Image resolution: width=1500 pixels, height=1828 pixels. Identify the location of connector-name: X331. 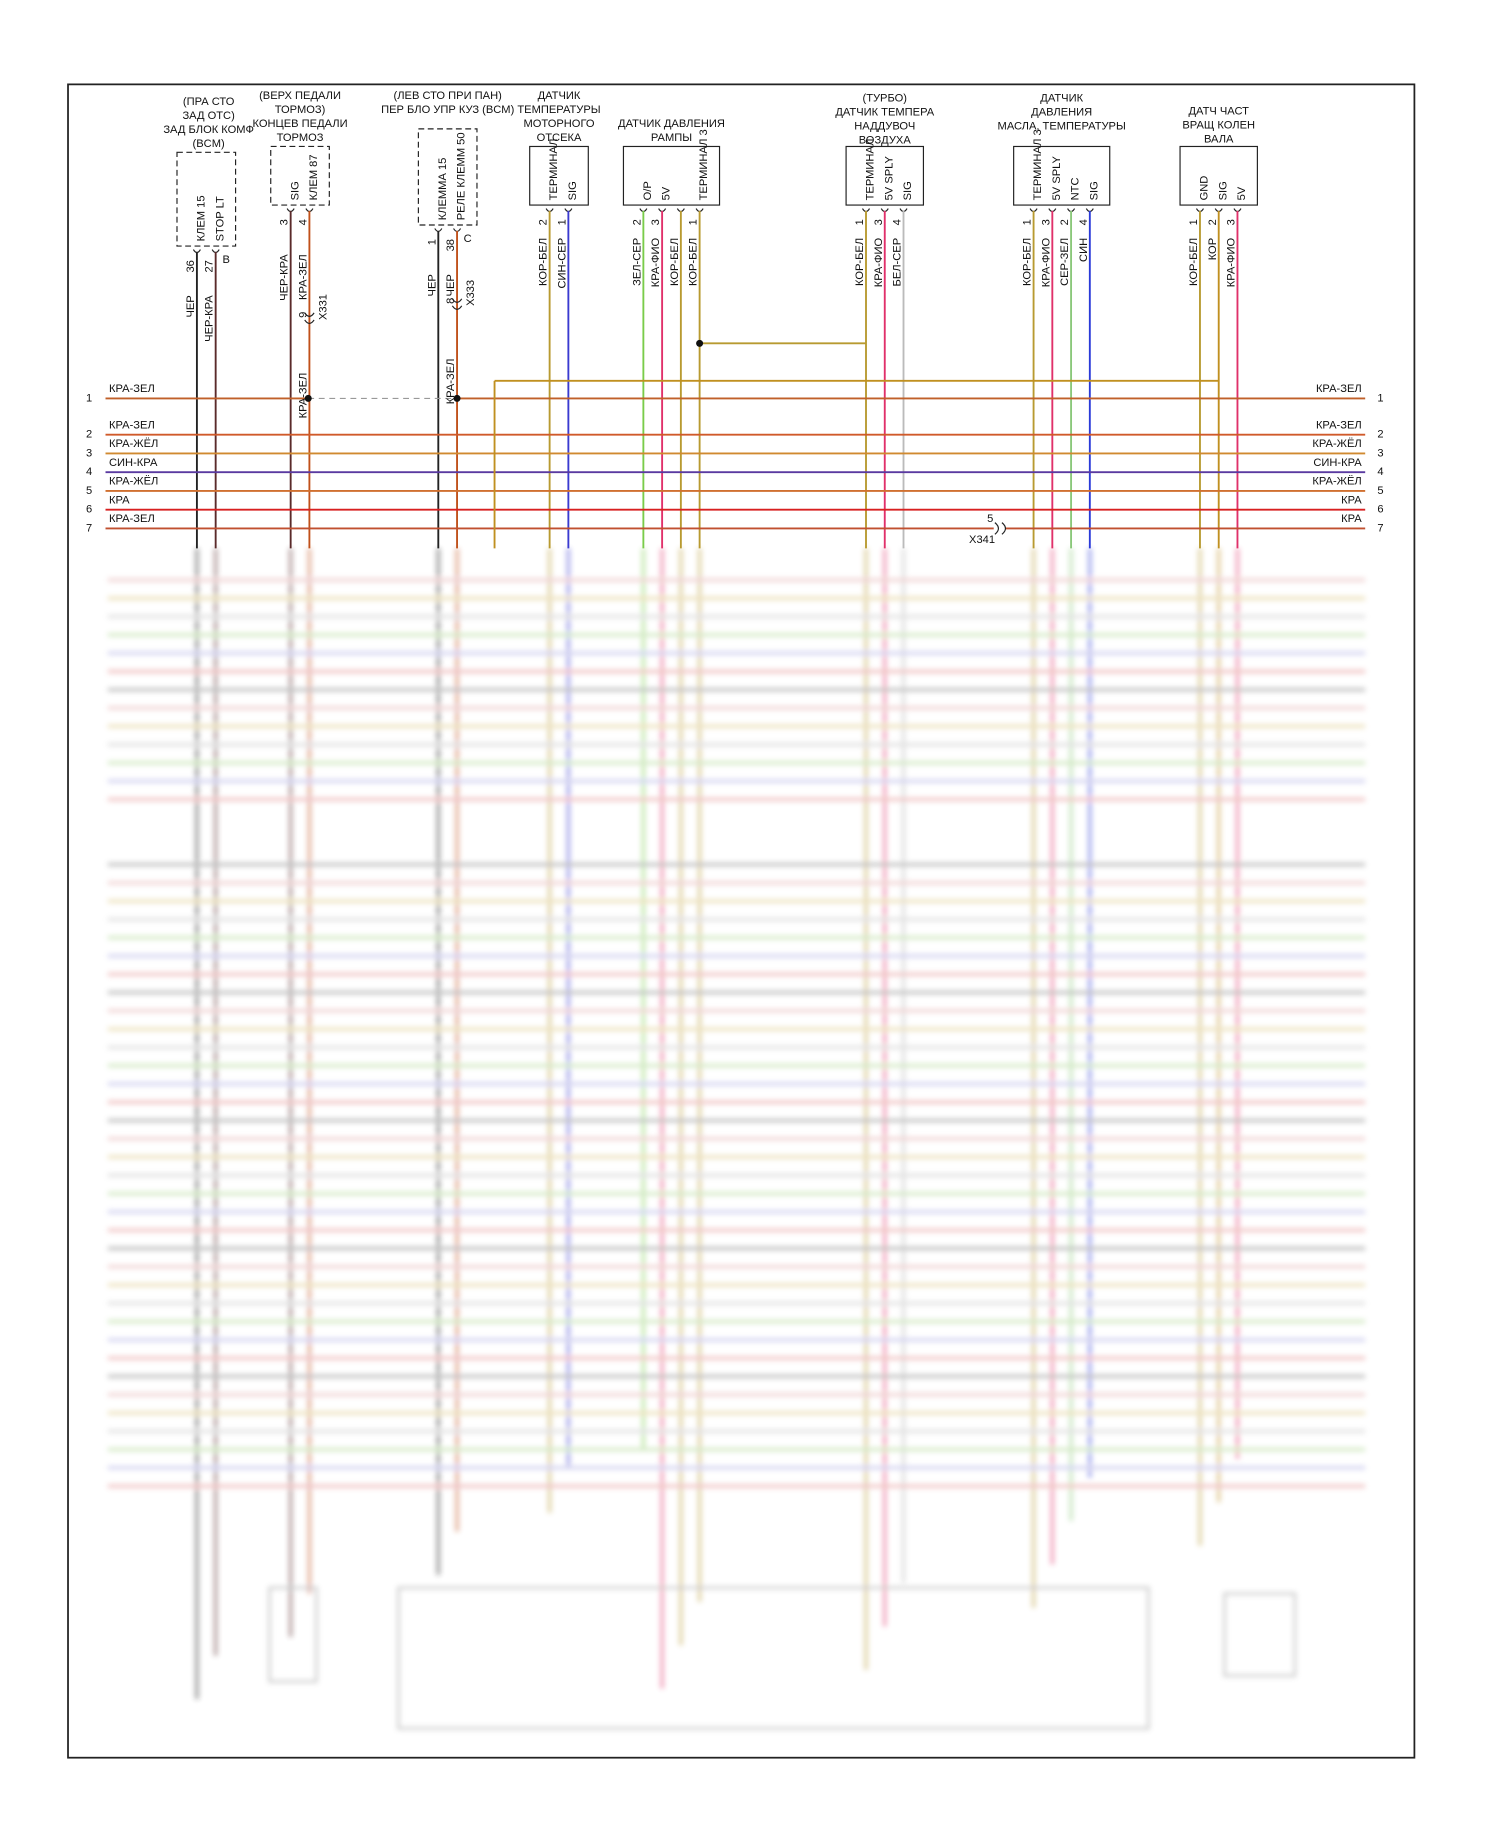
(323, 307).